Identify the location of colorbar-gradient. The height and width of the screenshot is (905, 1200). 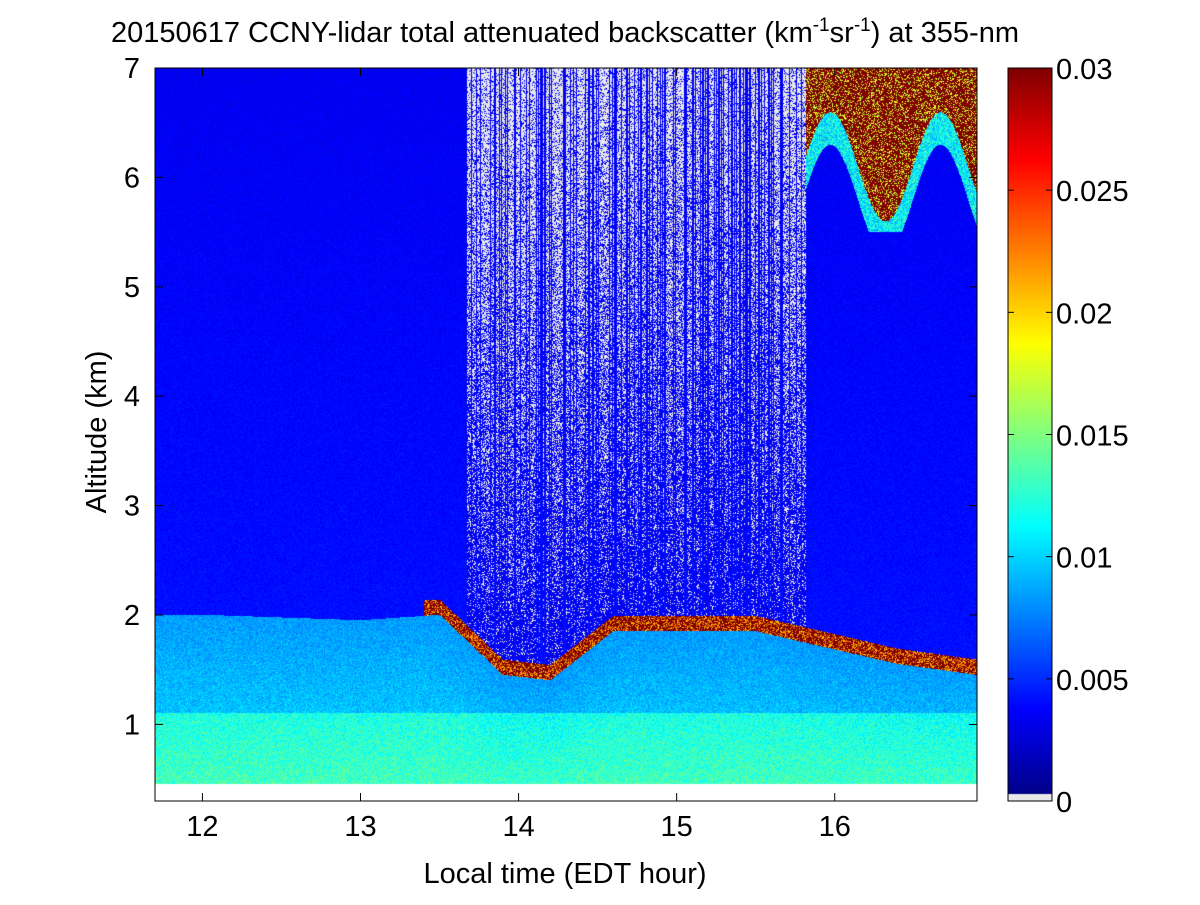
(1030, 434).